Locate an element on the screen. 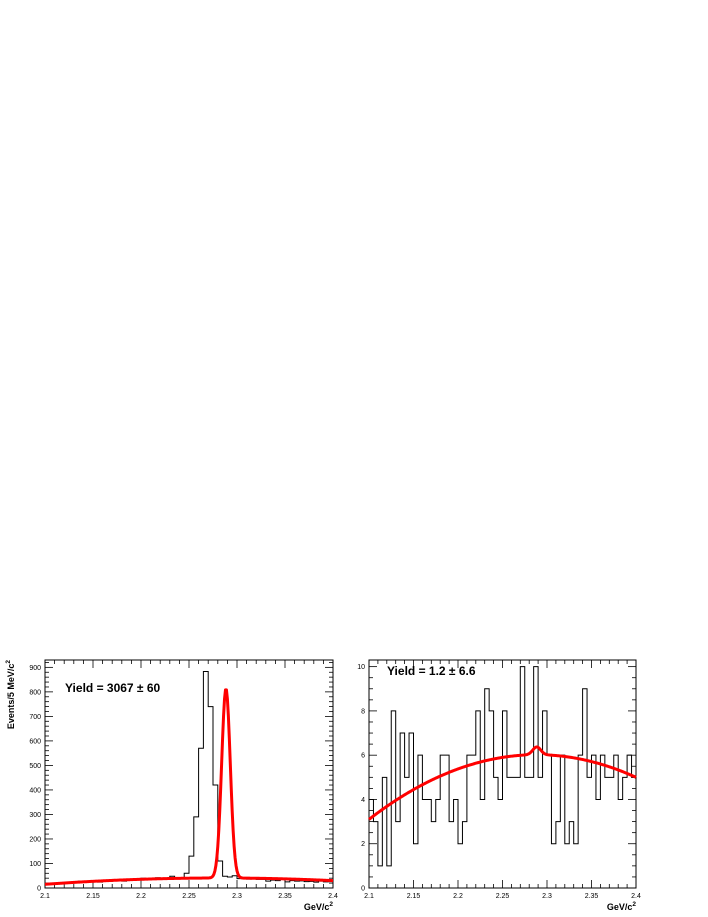 The height and width of the screenshot is (917, 708). y-axis-label: Events/5 MeV/c2 is located at coordinates (10, 695).